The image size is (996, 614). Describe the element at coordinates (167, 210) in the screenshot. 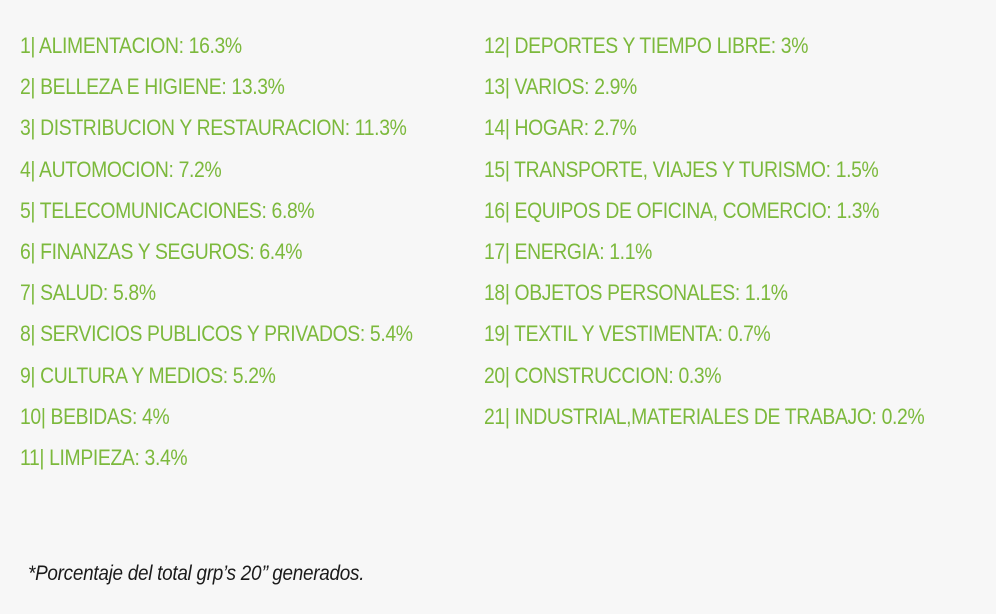

I see `category-item: 5| TELECOMUNICACIONES: 6.8%` at that location.